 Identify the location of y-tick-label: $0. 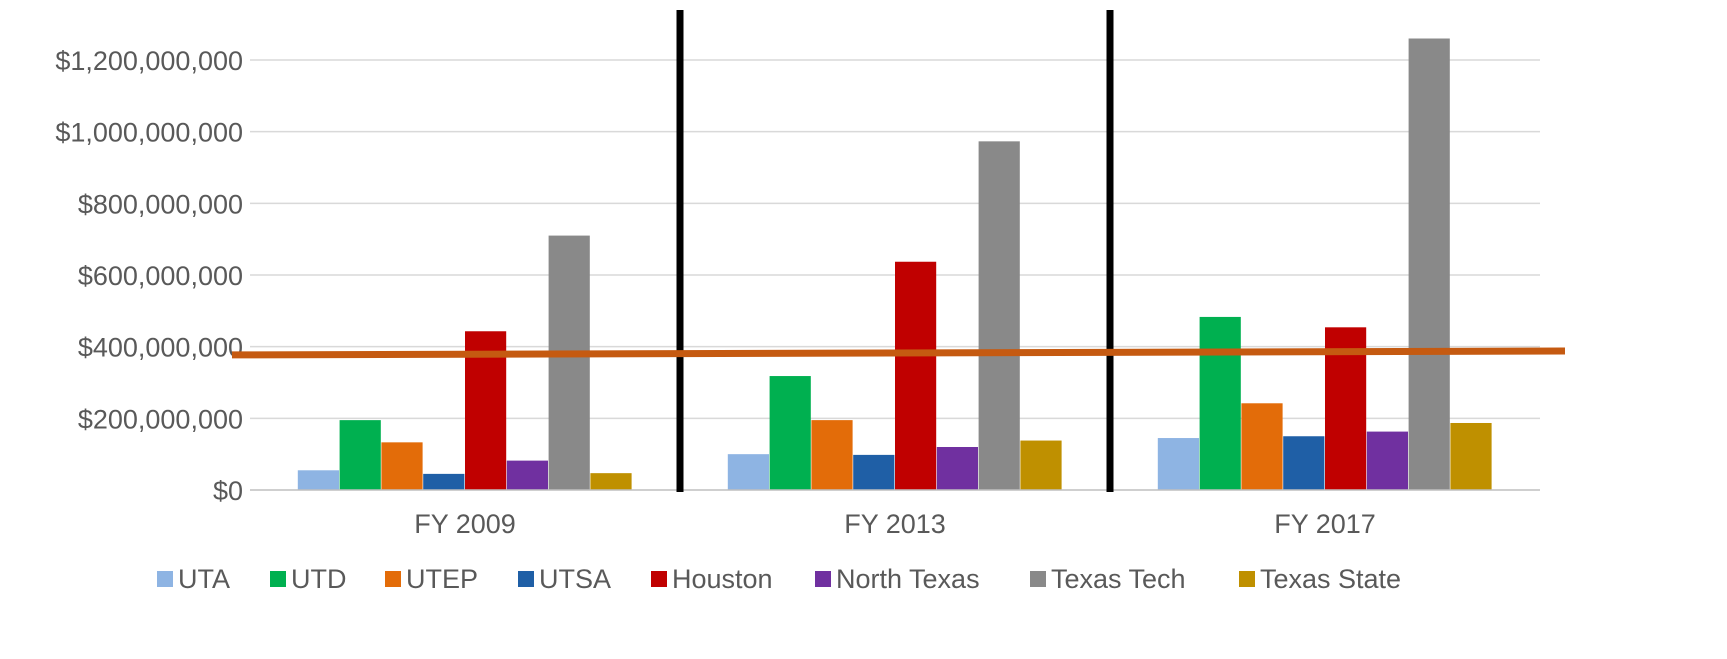
(228, 491).